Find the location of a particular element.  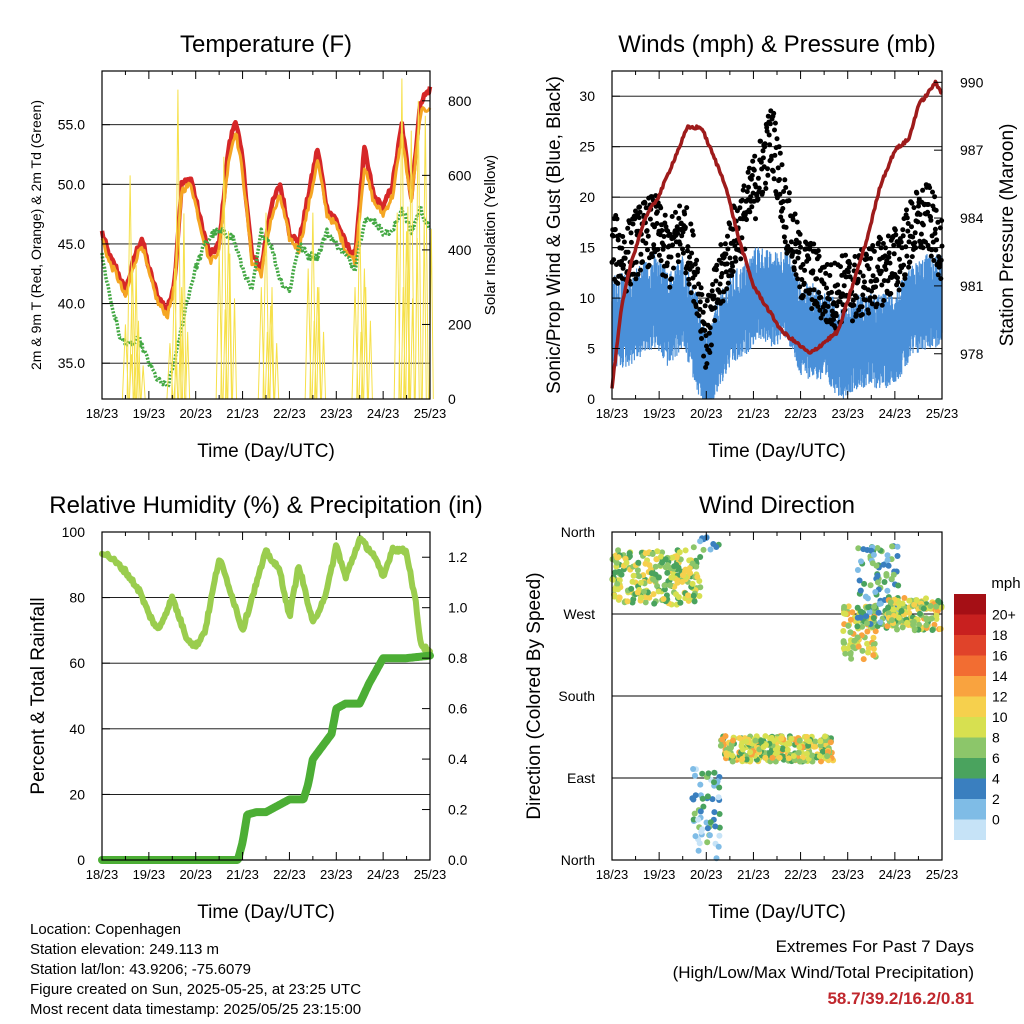

x-tick-label: 24/23 is located at coordinates (383, 413).